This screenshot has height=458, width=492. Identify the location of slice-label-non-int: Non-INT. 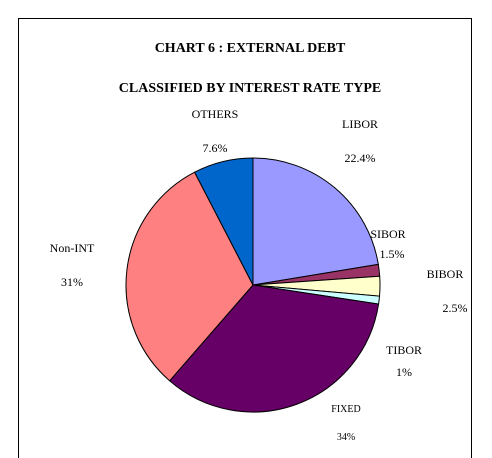
(72, 248).